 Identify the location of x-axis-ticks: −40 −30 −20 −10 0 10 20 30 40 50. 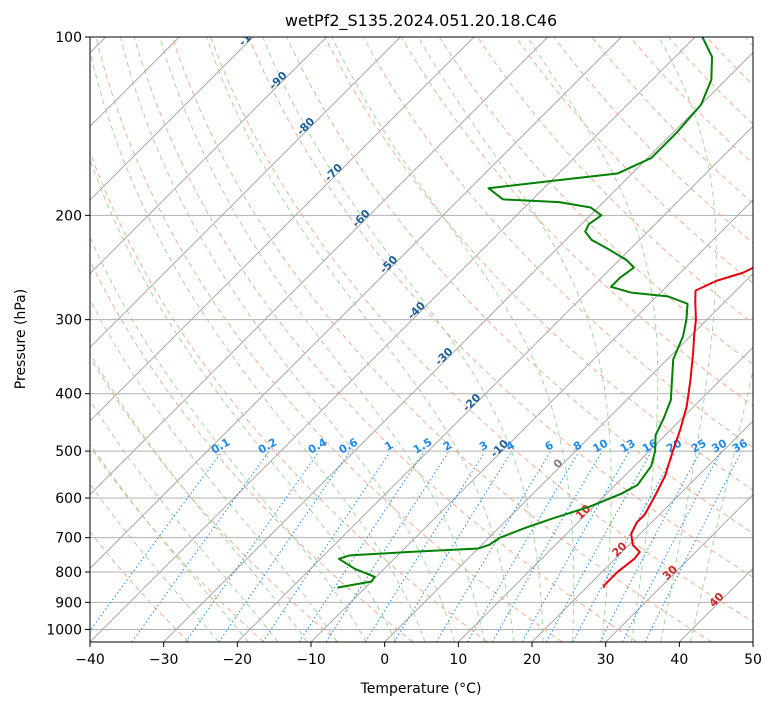
(418, 655).